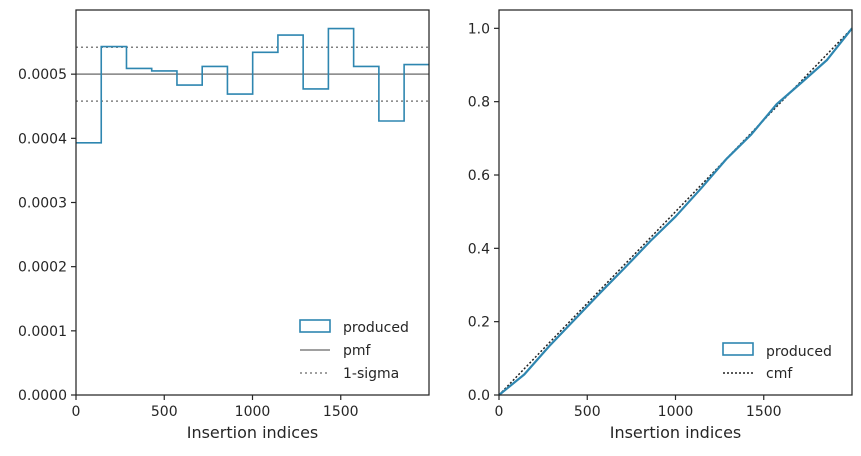 Image resolution: width=861 pixels, height=456 pixels. I want to click on y-tick-label: 0.8, so click(479, 103).